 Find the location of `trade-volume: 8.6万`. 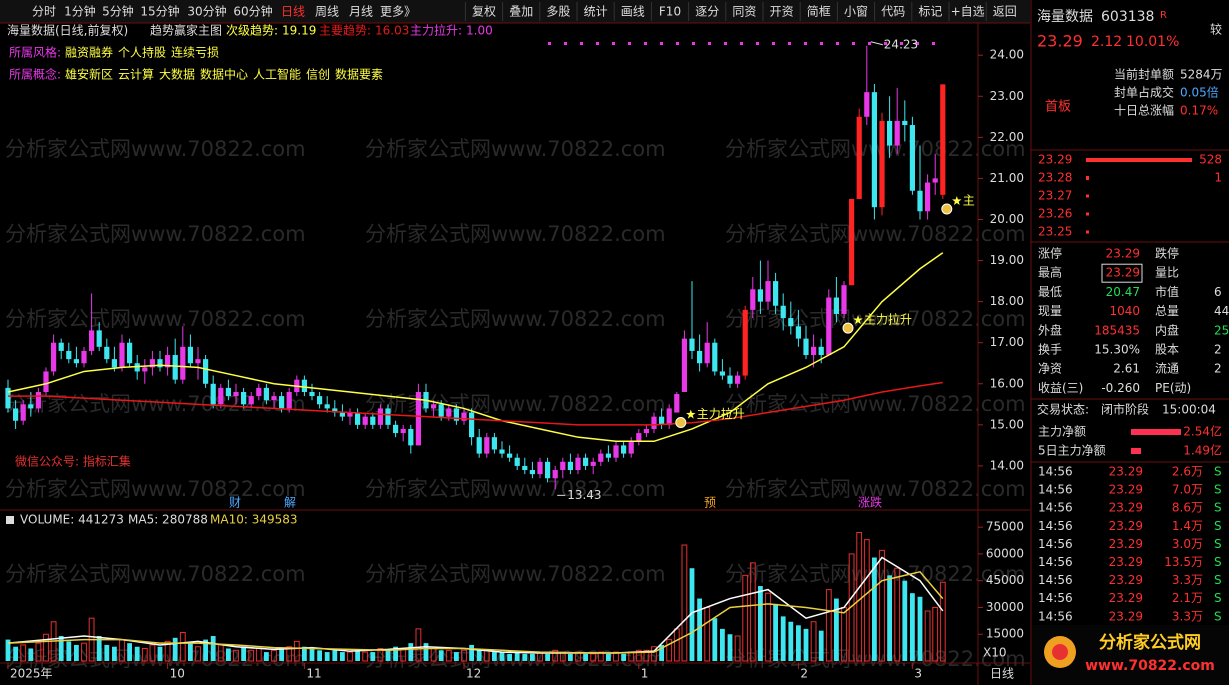

trade-volume: 8.6万 is located at coordinates (1187, 508).